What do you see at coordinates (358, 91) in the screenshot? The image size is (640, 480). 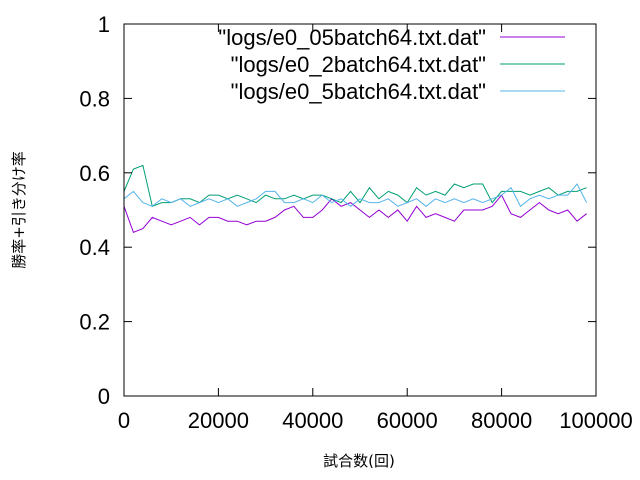 I see `legend-entry-label: "logs/e0_5batch64.txt.dat"` at bounding box center [358, 91].